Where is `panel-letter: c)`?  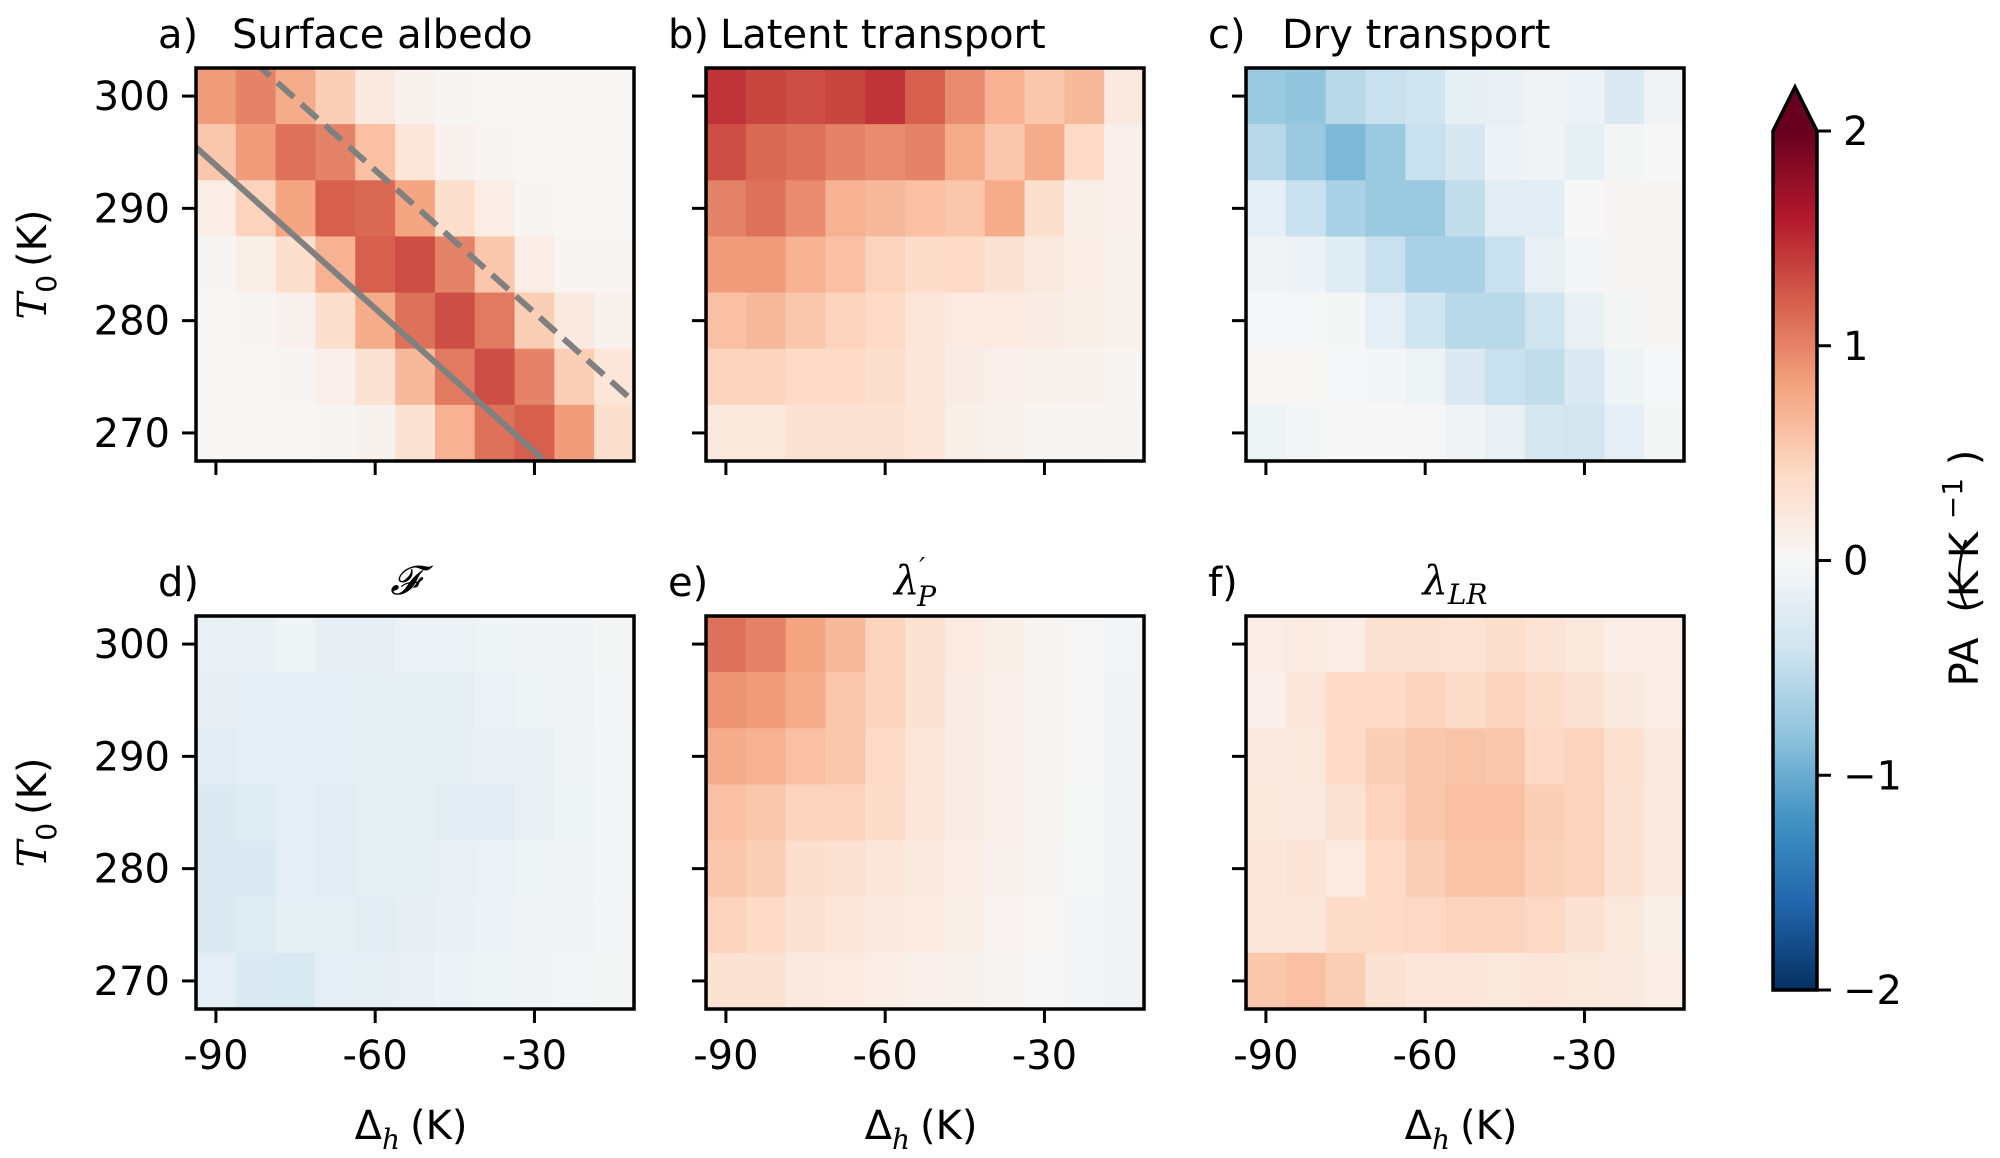 panel-letter: c) is located at coordinates (1227, 35).